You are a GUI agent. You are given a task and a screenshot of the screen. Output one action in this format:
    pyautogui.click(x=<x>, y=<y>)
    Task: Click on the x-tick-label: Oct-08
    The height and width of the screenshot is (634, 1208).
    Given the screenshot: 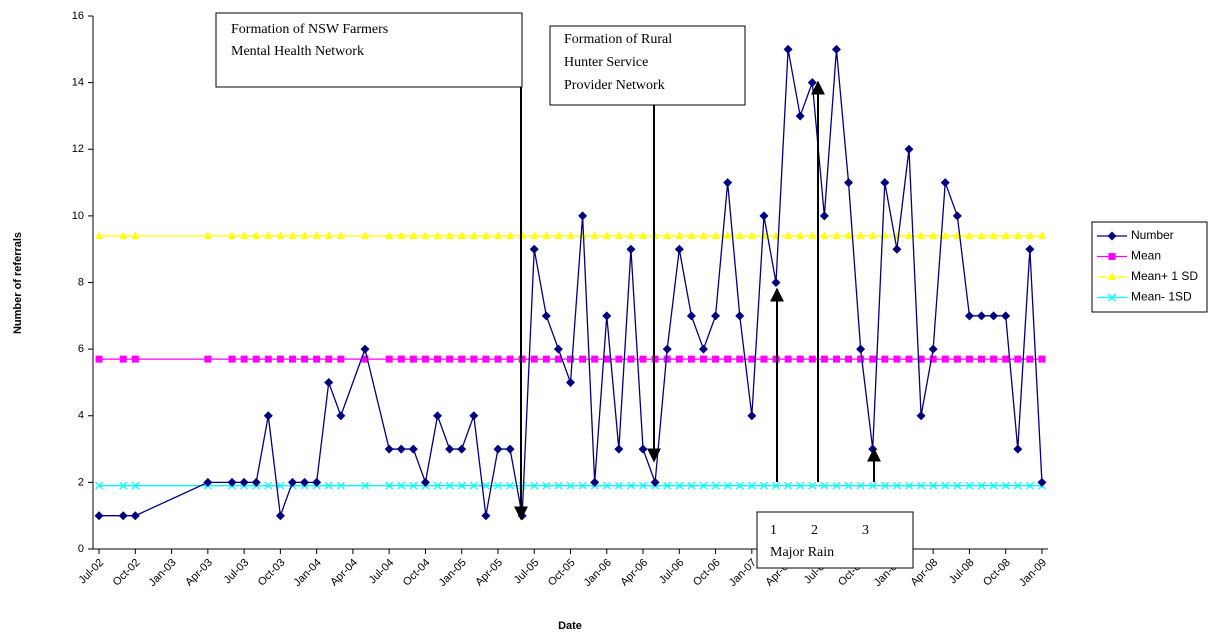 What is the action you would take?
    pyautogui.click(x=997, y=573)
    